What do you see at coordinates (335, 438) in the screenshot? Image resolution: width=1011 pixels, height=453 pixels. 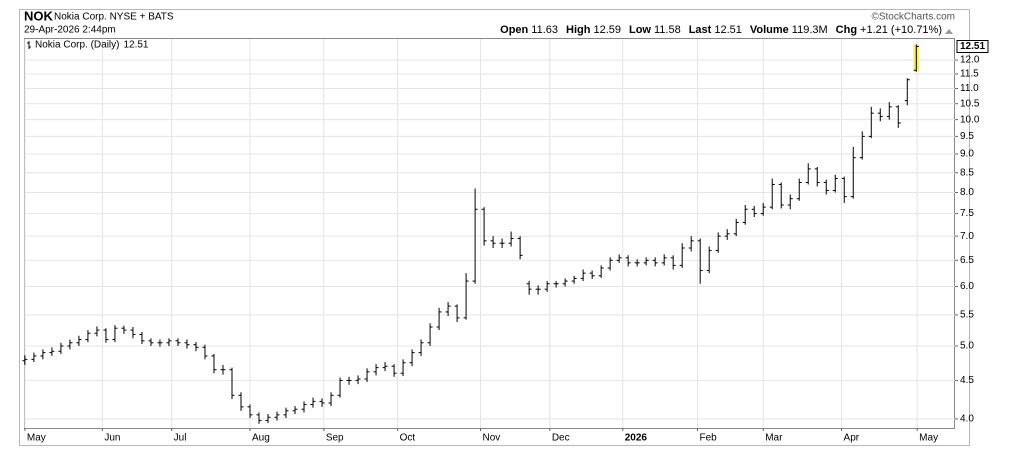 I see `x-tick-label: Sep` at bounding box center [335, 438].